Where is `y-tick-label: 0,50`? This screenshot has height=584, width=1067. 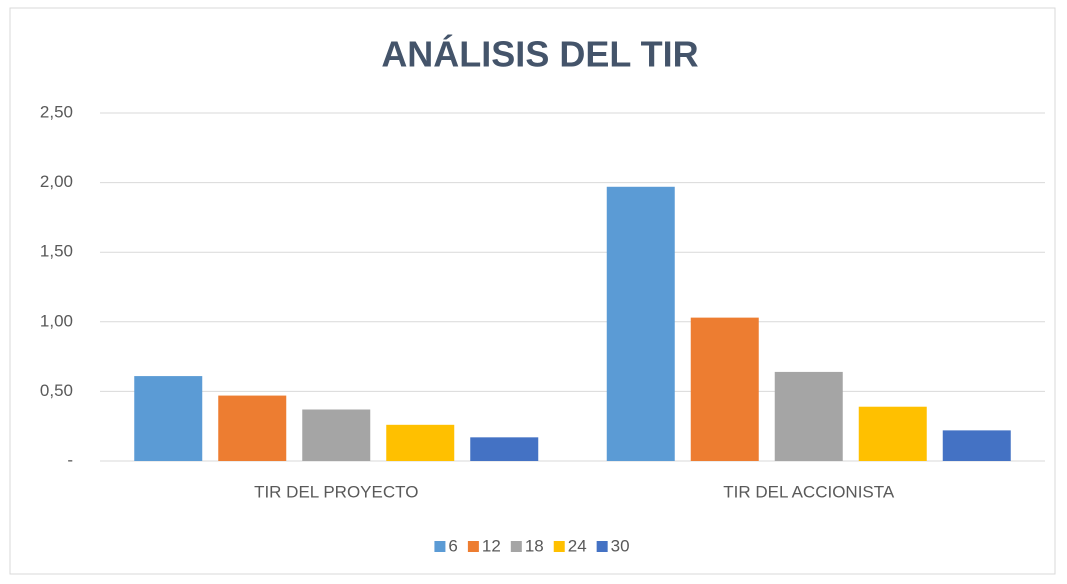 y-tick-label: 0,50 is located at coordinates (56, 390).